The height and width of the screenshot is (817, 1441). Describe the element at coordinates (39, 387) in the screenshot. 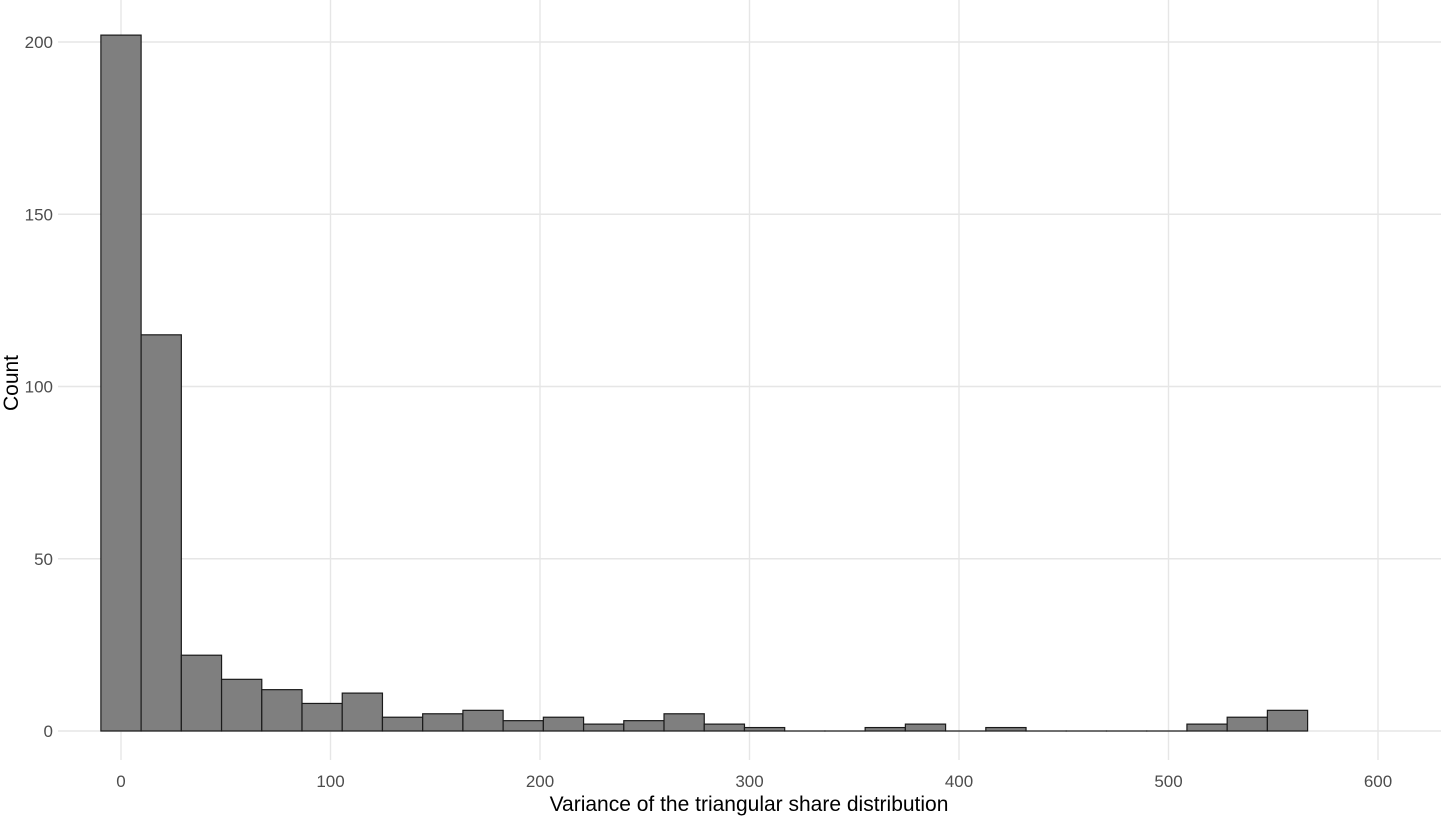

I see `y-tick-label: 100` at that location.